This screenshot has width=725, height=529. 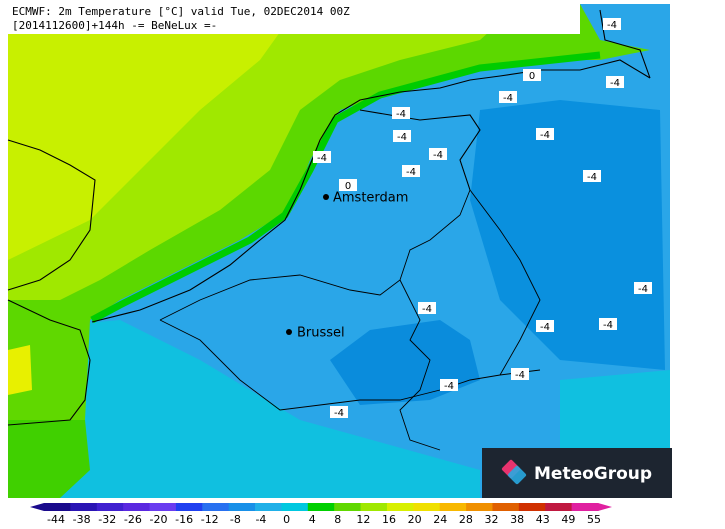 I want to click on logo-icon, so click(x=514, y=472).